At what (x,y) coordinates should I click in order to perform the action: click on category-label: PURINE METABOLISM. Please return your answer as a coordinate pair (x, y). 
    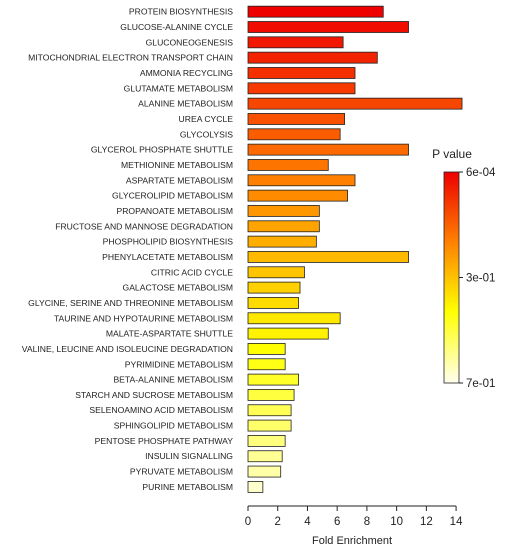
    Looking at the image, I should click on (187, 487).